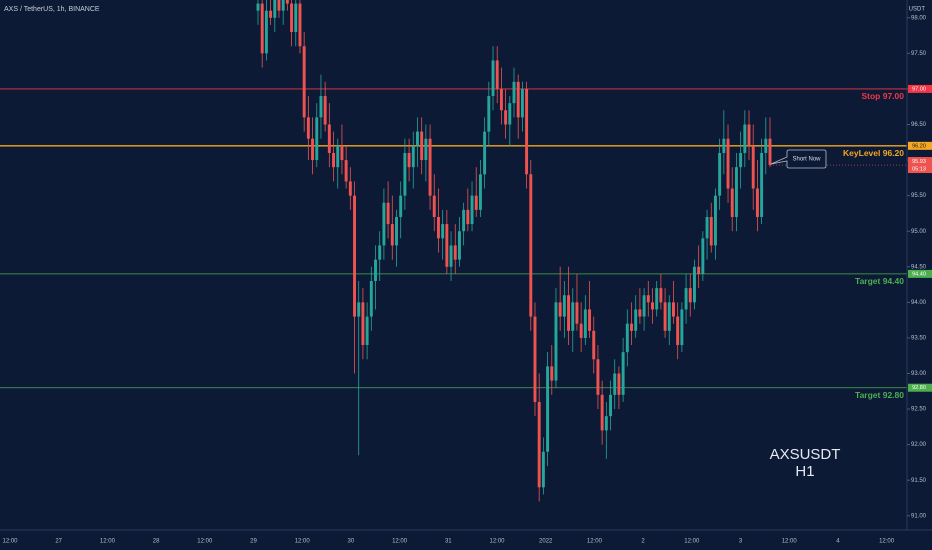 Image resolution: width=932 pixels, height=550 pixels. Describe the element at coordinates (805, 454) in the screenshot. I see `watermark-symbol: AXSUSDT` at that location.